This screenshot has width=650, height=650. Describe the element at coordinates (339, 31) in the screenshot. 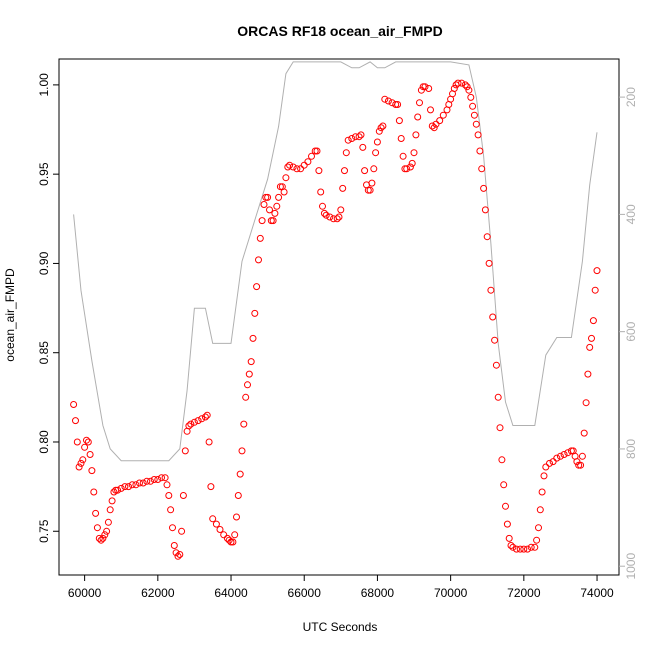

I see `chart-title: ORCAS RF18 ocean_air_FMPD` at that location.